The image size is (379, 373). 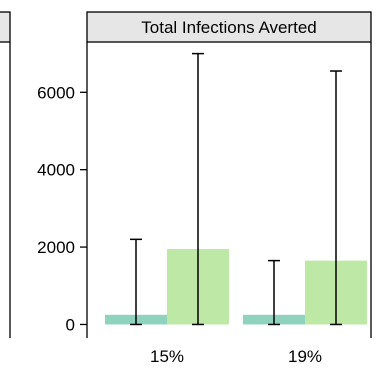 I want to click on y-tick-label: 0, so click(x=70, y=324).